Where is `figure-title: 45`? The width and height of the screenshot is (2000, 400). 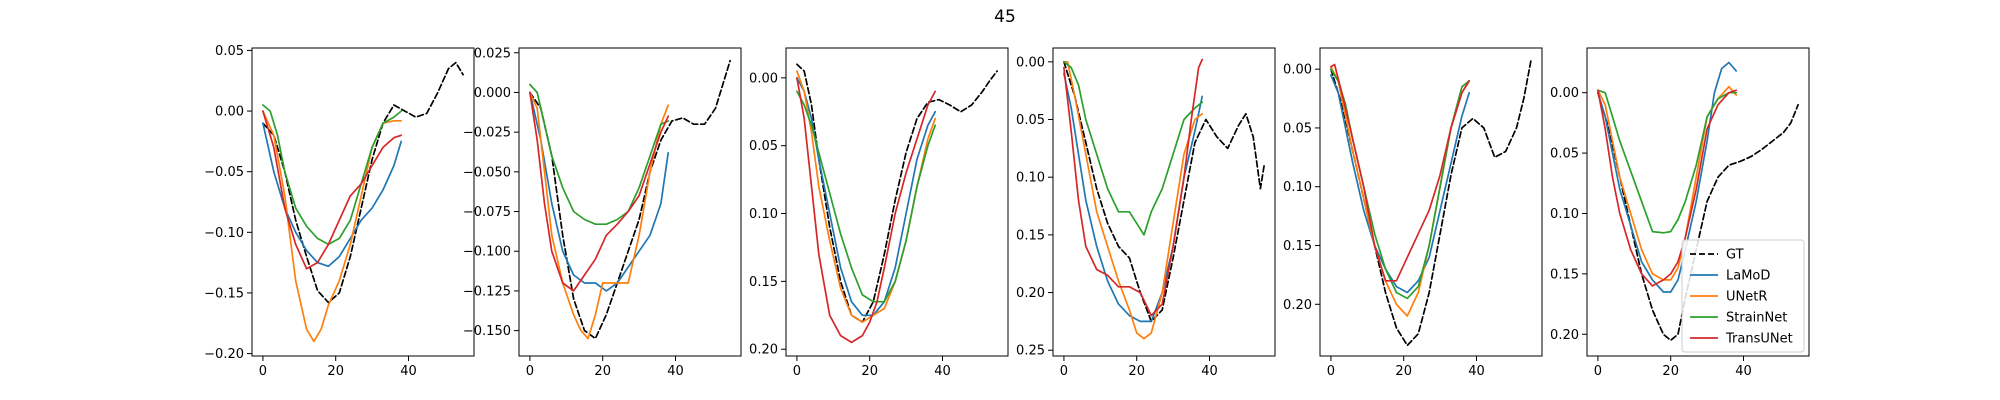
figure-title: 45 is located at coordinates (1005, 17).